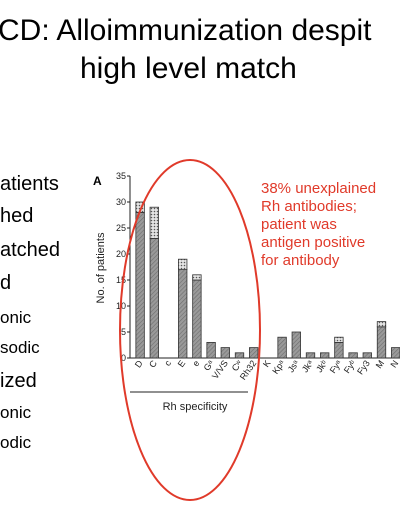 Image resolution: width=400 pixels, height=516 pixels. I want to click on x-tick-label: Kpᵃ, so click(278, 367).